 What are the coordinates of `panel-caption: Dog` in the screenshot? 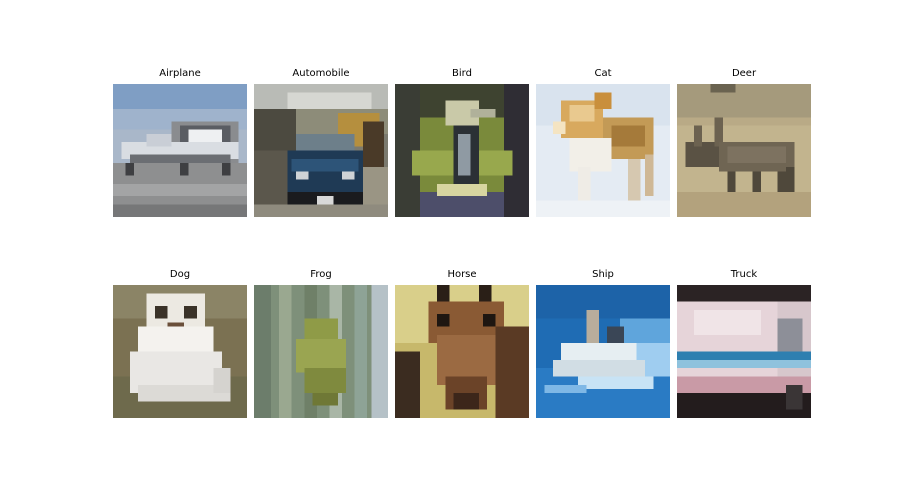 It's located at (180, 274).